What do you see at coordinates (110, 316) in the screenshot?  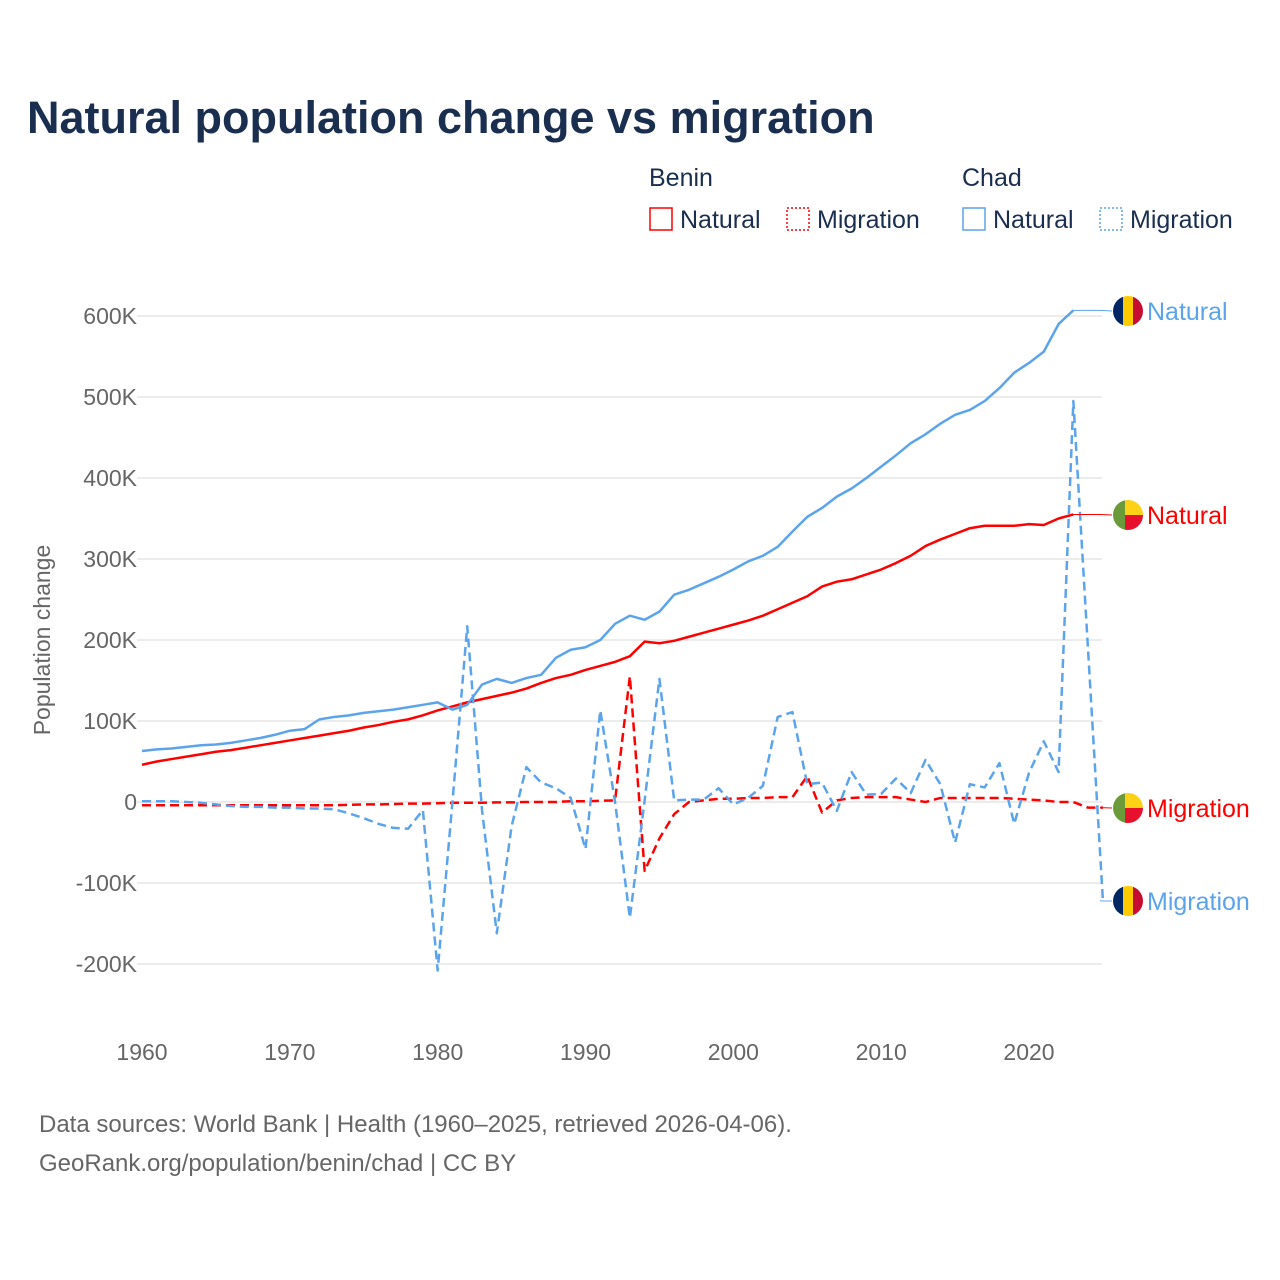 I see `y-tick-label: 600K` at bounding box center [110, 316].